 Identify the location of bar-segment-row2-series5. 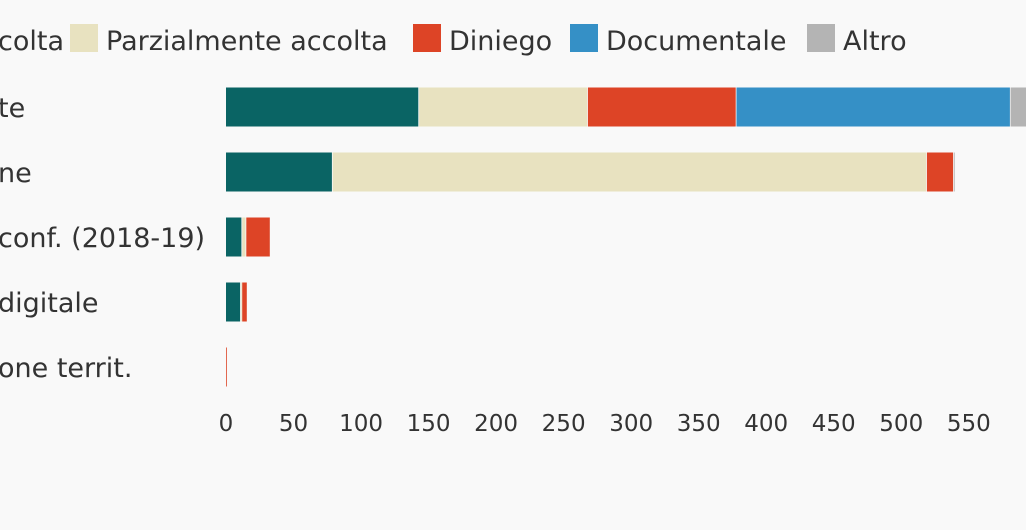
(954, 172).